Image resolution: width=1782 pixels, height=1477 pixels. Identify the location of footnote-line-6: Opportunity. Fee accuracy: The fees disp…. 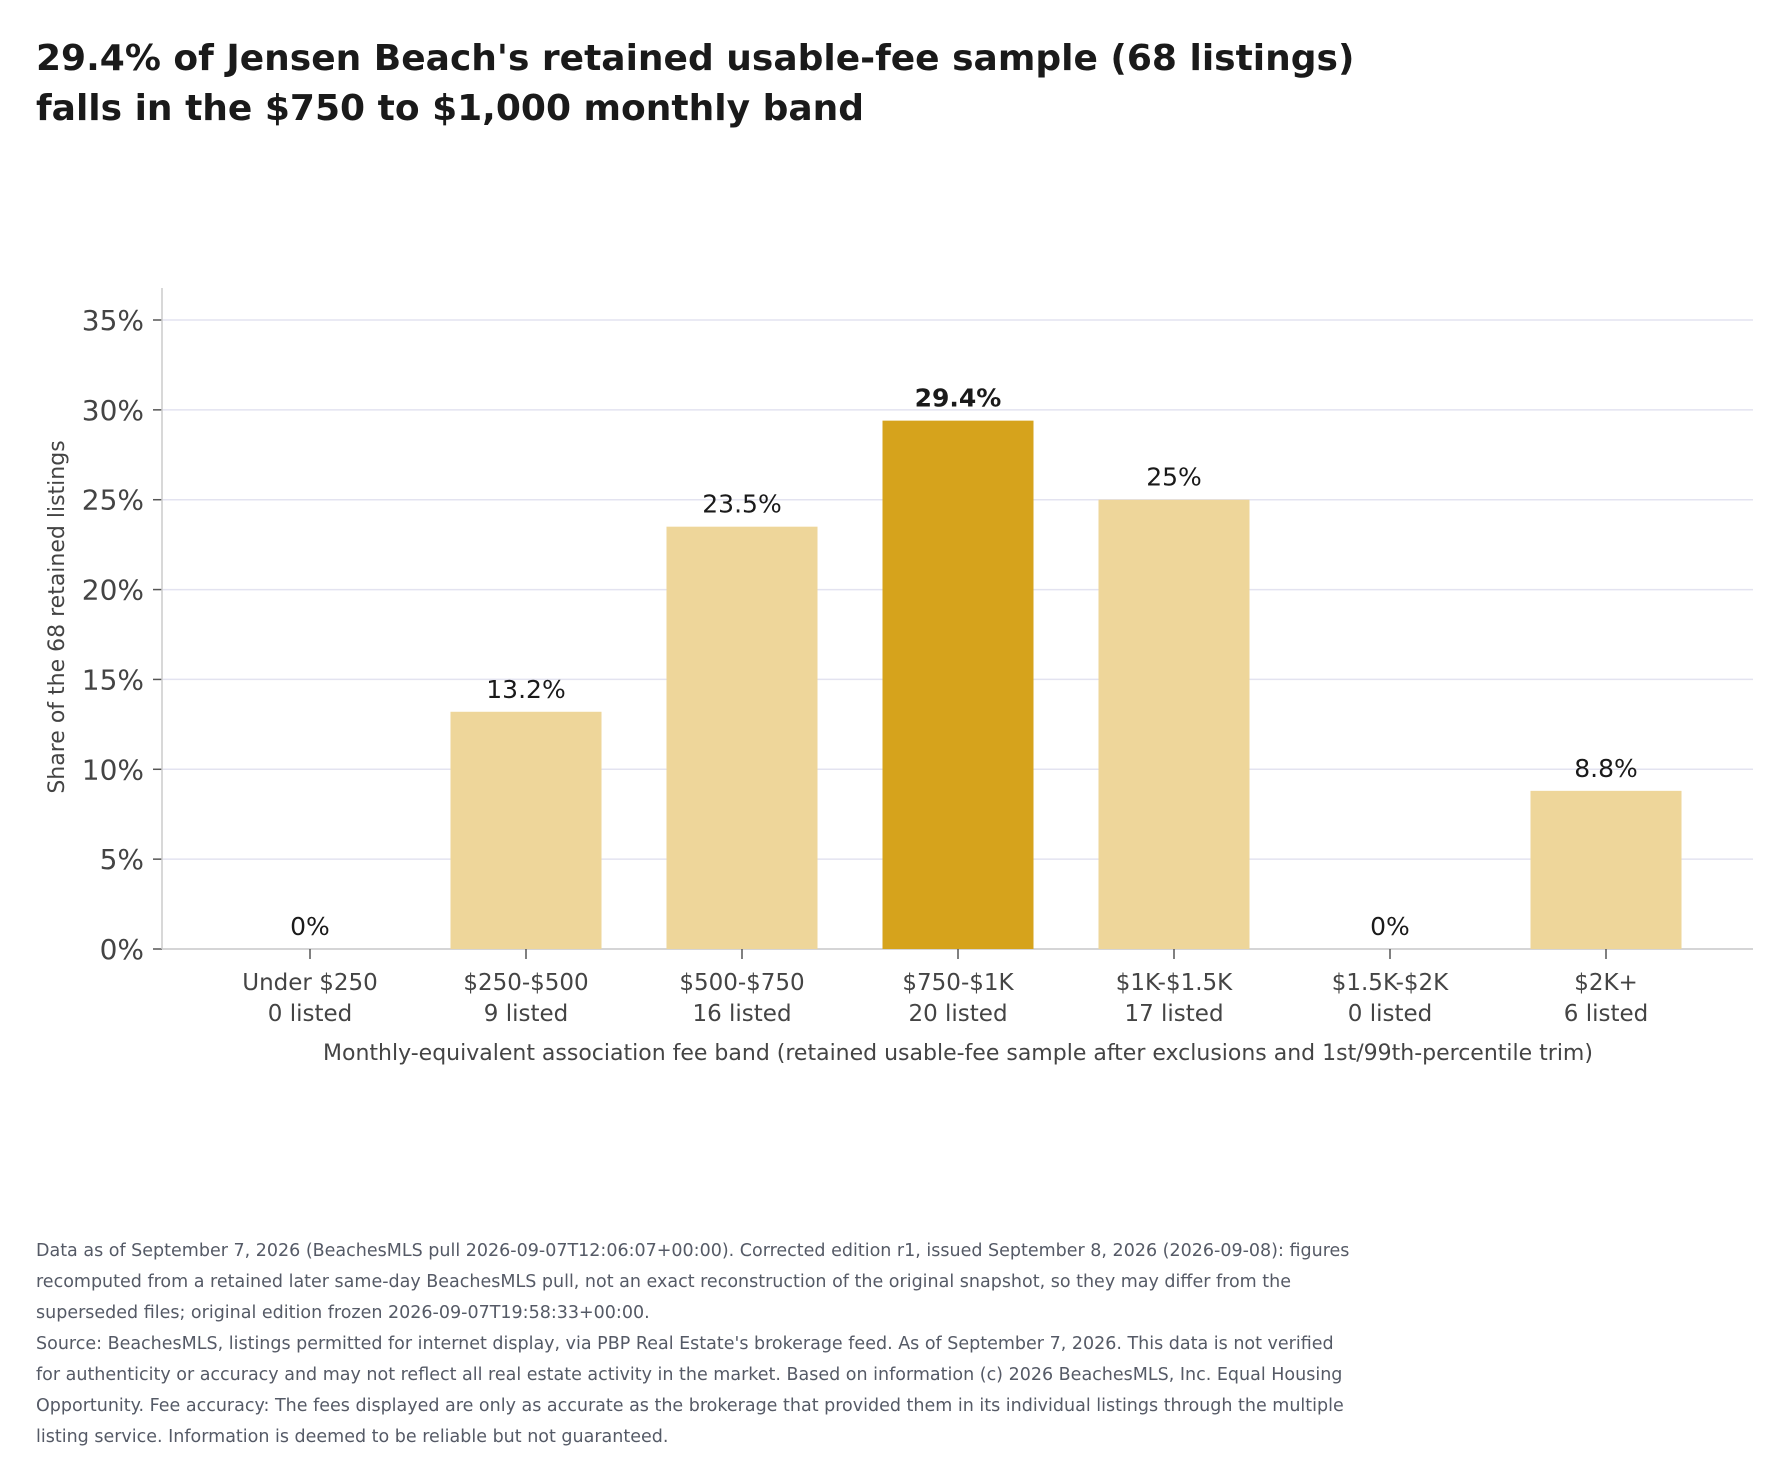
(690, 1406).